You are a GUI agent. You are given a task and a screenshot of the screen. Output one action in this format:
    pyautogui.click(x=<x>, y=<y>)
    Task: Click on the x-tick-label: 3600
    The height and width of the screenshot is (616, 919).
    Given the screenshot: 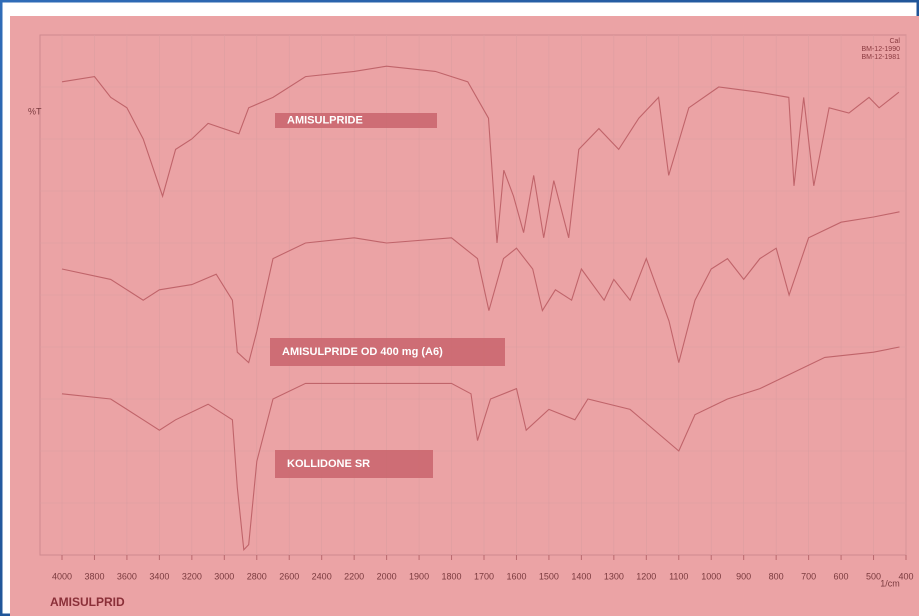 What is the action you would take?
    pyautogui.click(x=127, y=576)
    